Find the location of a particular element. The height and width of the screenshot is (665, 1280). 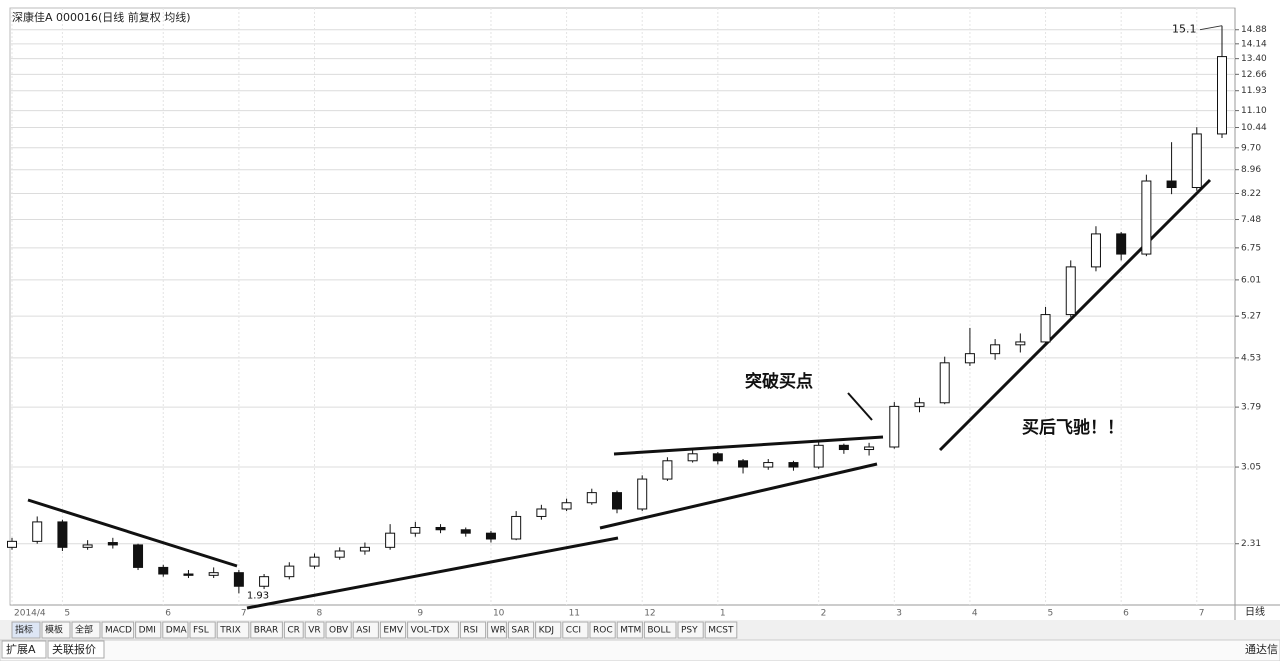

tab-label: MCST is located at coordinates (721, 631).